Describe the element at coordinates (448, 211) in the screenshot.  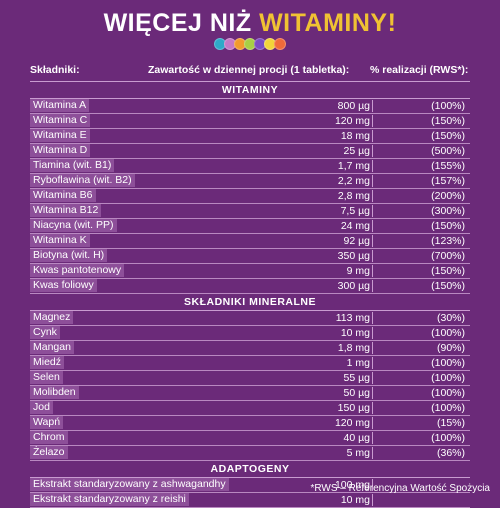
I see `ingredient-percent: (300%)` at that location.